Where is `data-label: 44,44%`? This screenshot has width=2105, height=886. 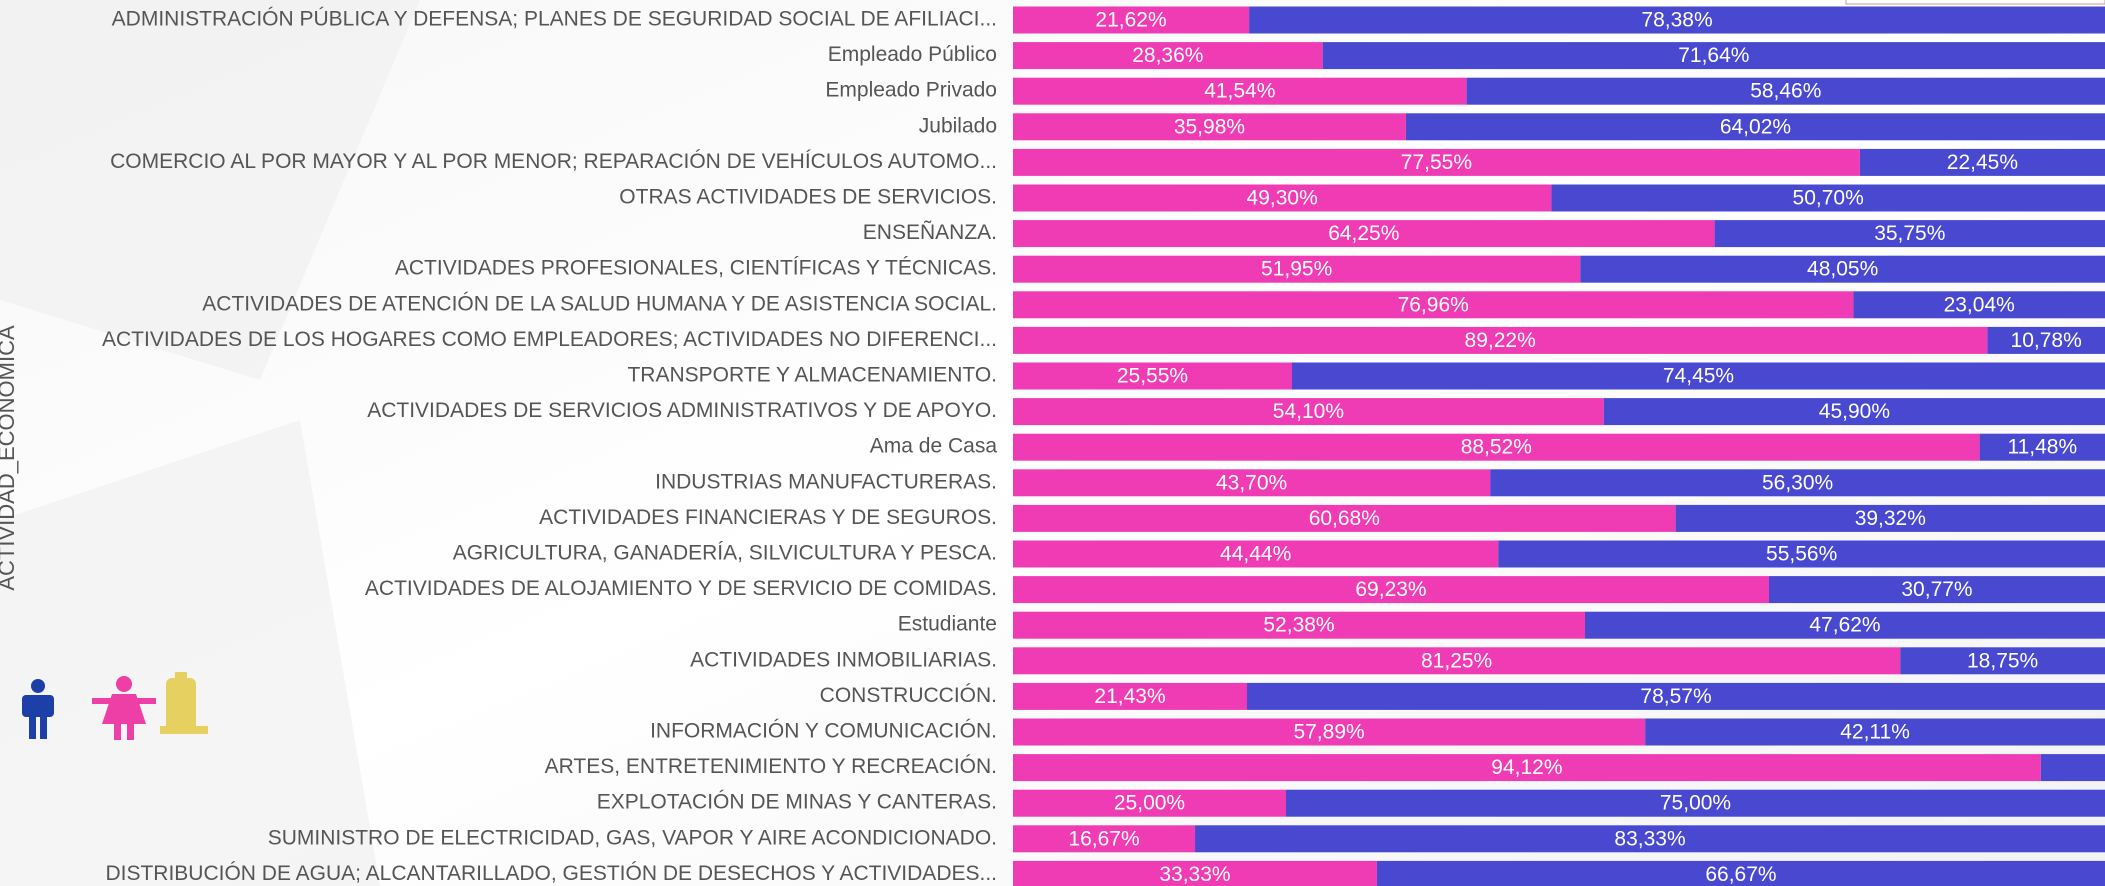
data-label: 44,44% is located at coordinates (1255, 554).